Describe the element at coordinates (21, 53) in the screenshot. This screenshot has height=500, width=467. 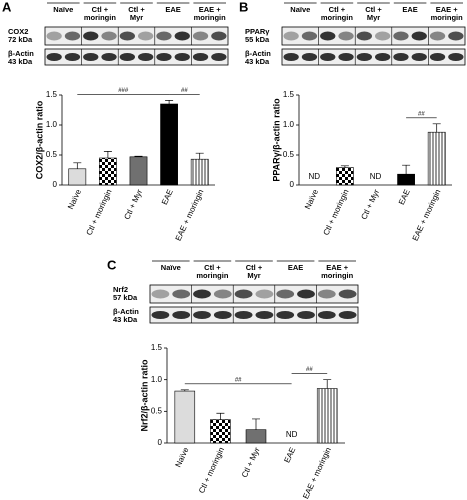
I see `blot-row-label: β-Actin` at that location.